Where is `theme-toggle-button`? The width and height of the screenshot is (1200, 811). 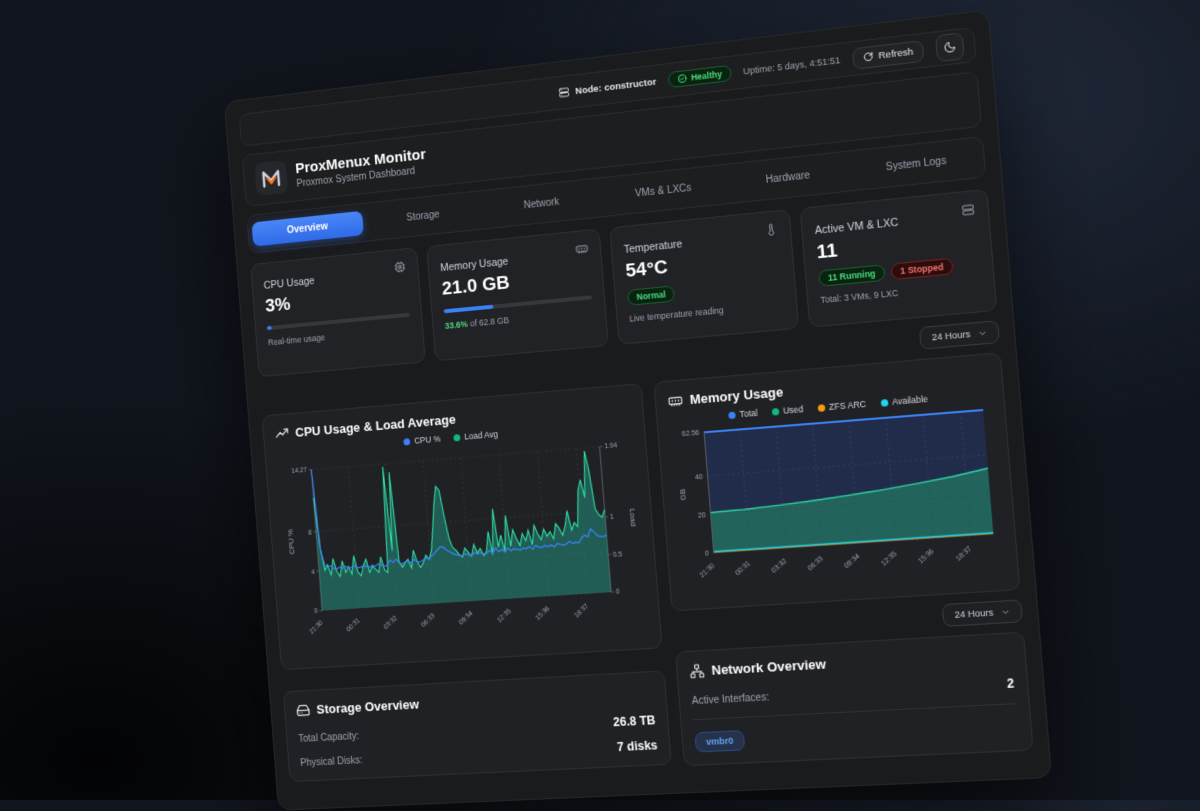
theme-toggle-button is located at coordinates (950, 47).